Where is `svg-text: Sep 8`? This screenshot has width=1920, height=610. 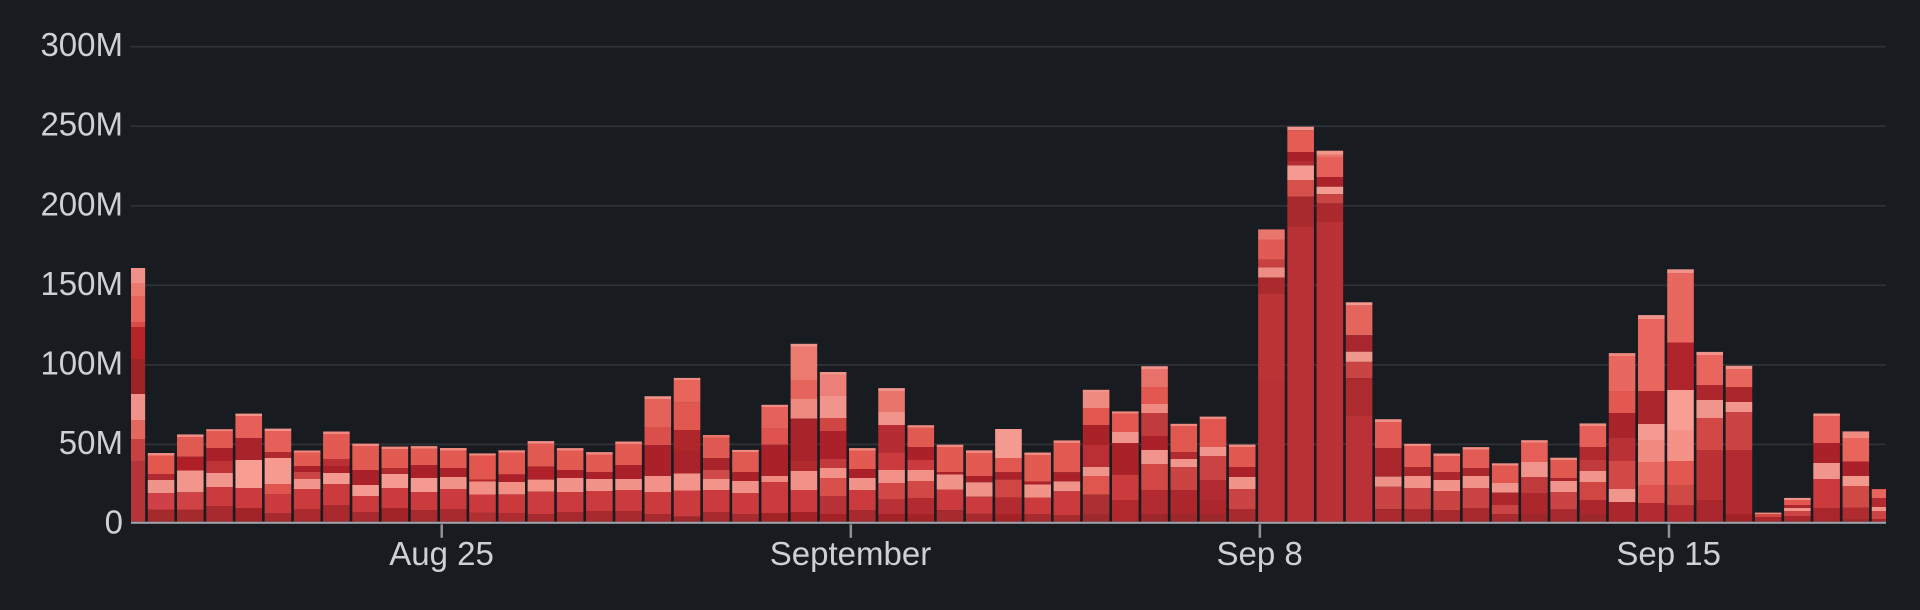
svg-text: Sep 8 is located at coordinates (1259, 553).